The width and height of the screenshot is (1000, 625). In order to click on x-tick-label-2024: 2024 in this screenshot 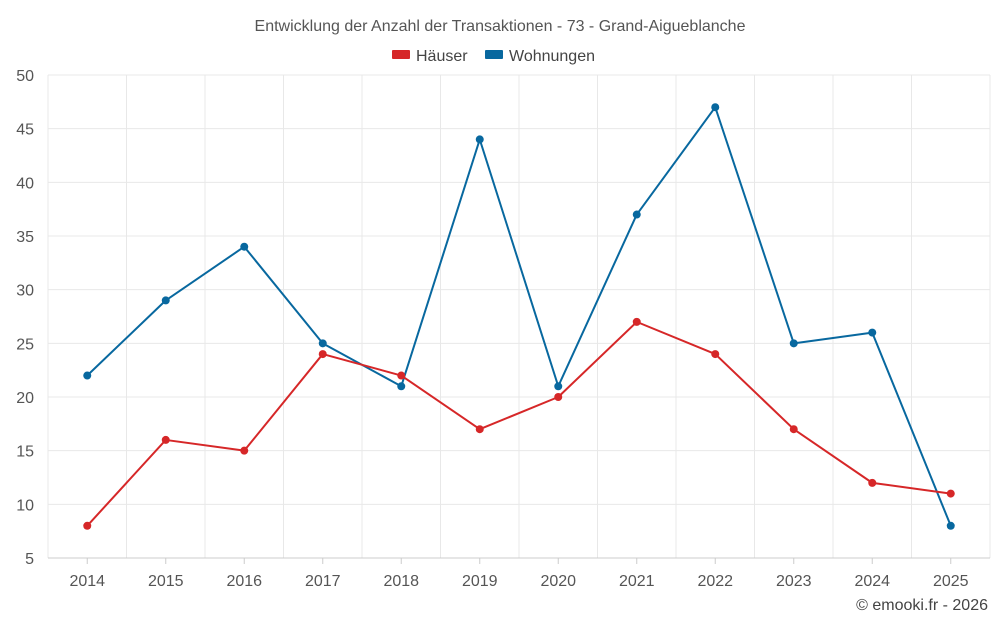, I will do `click(872, 581)`.